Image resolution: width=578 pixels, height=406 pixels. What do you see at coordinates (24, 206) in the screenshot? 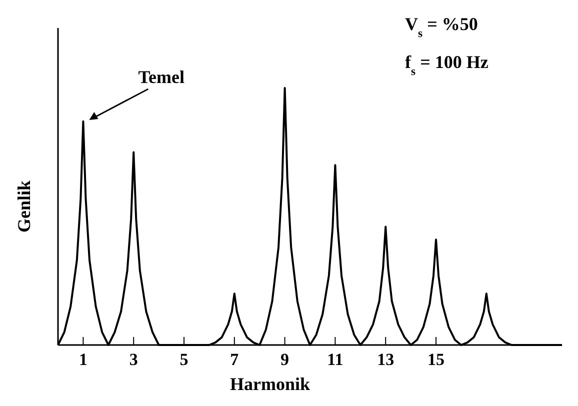
I see `y-axis-title: Genlik` at bounding box center [24, 206].